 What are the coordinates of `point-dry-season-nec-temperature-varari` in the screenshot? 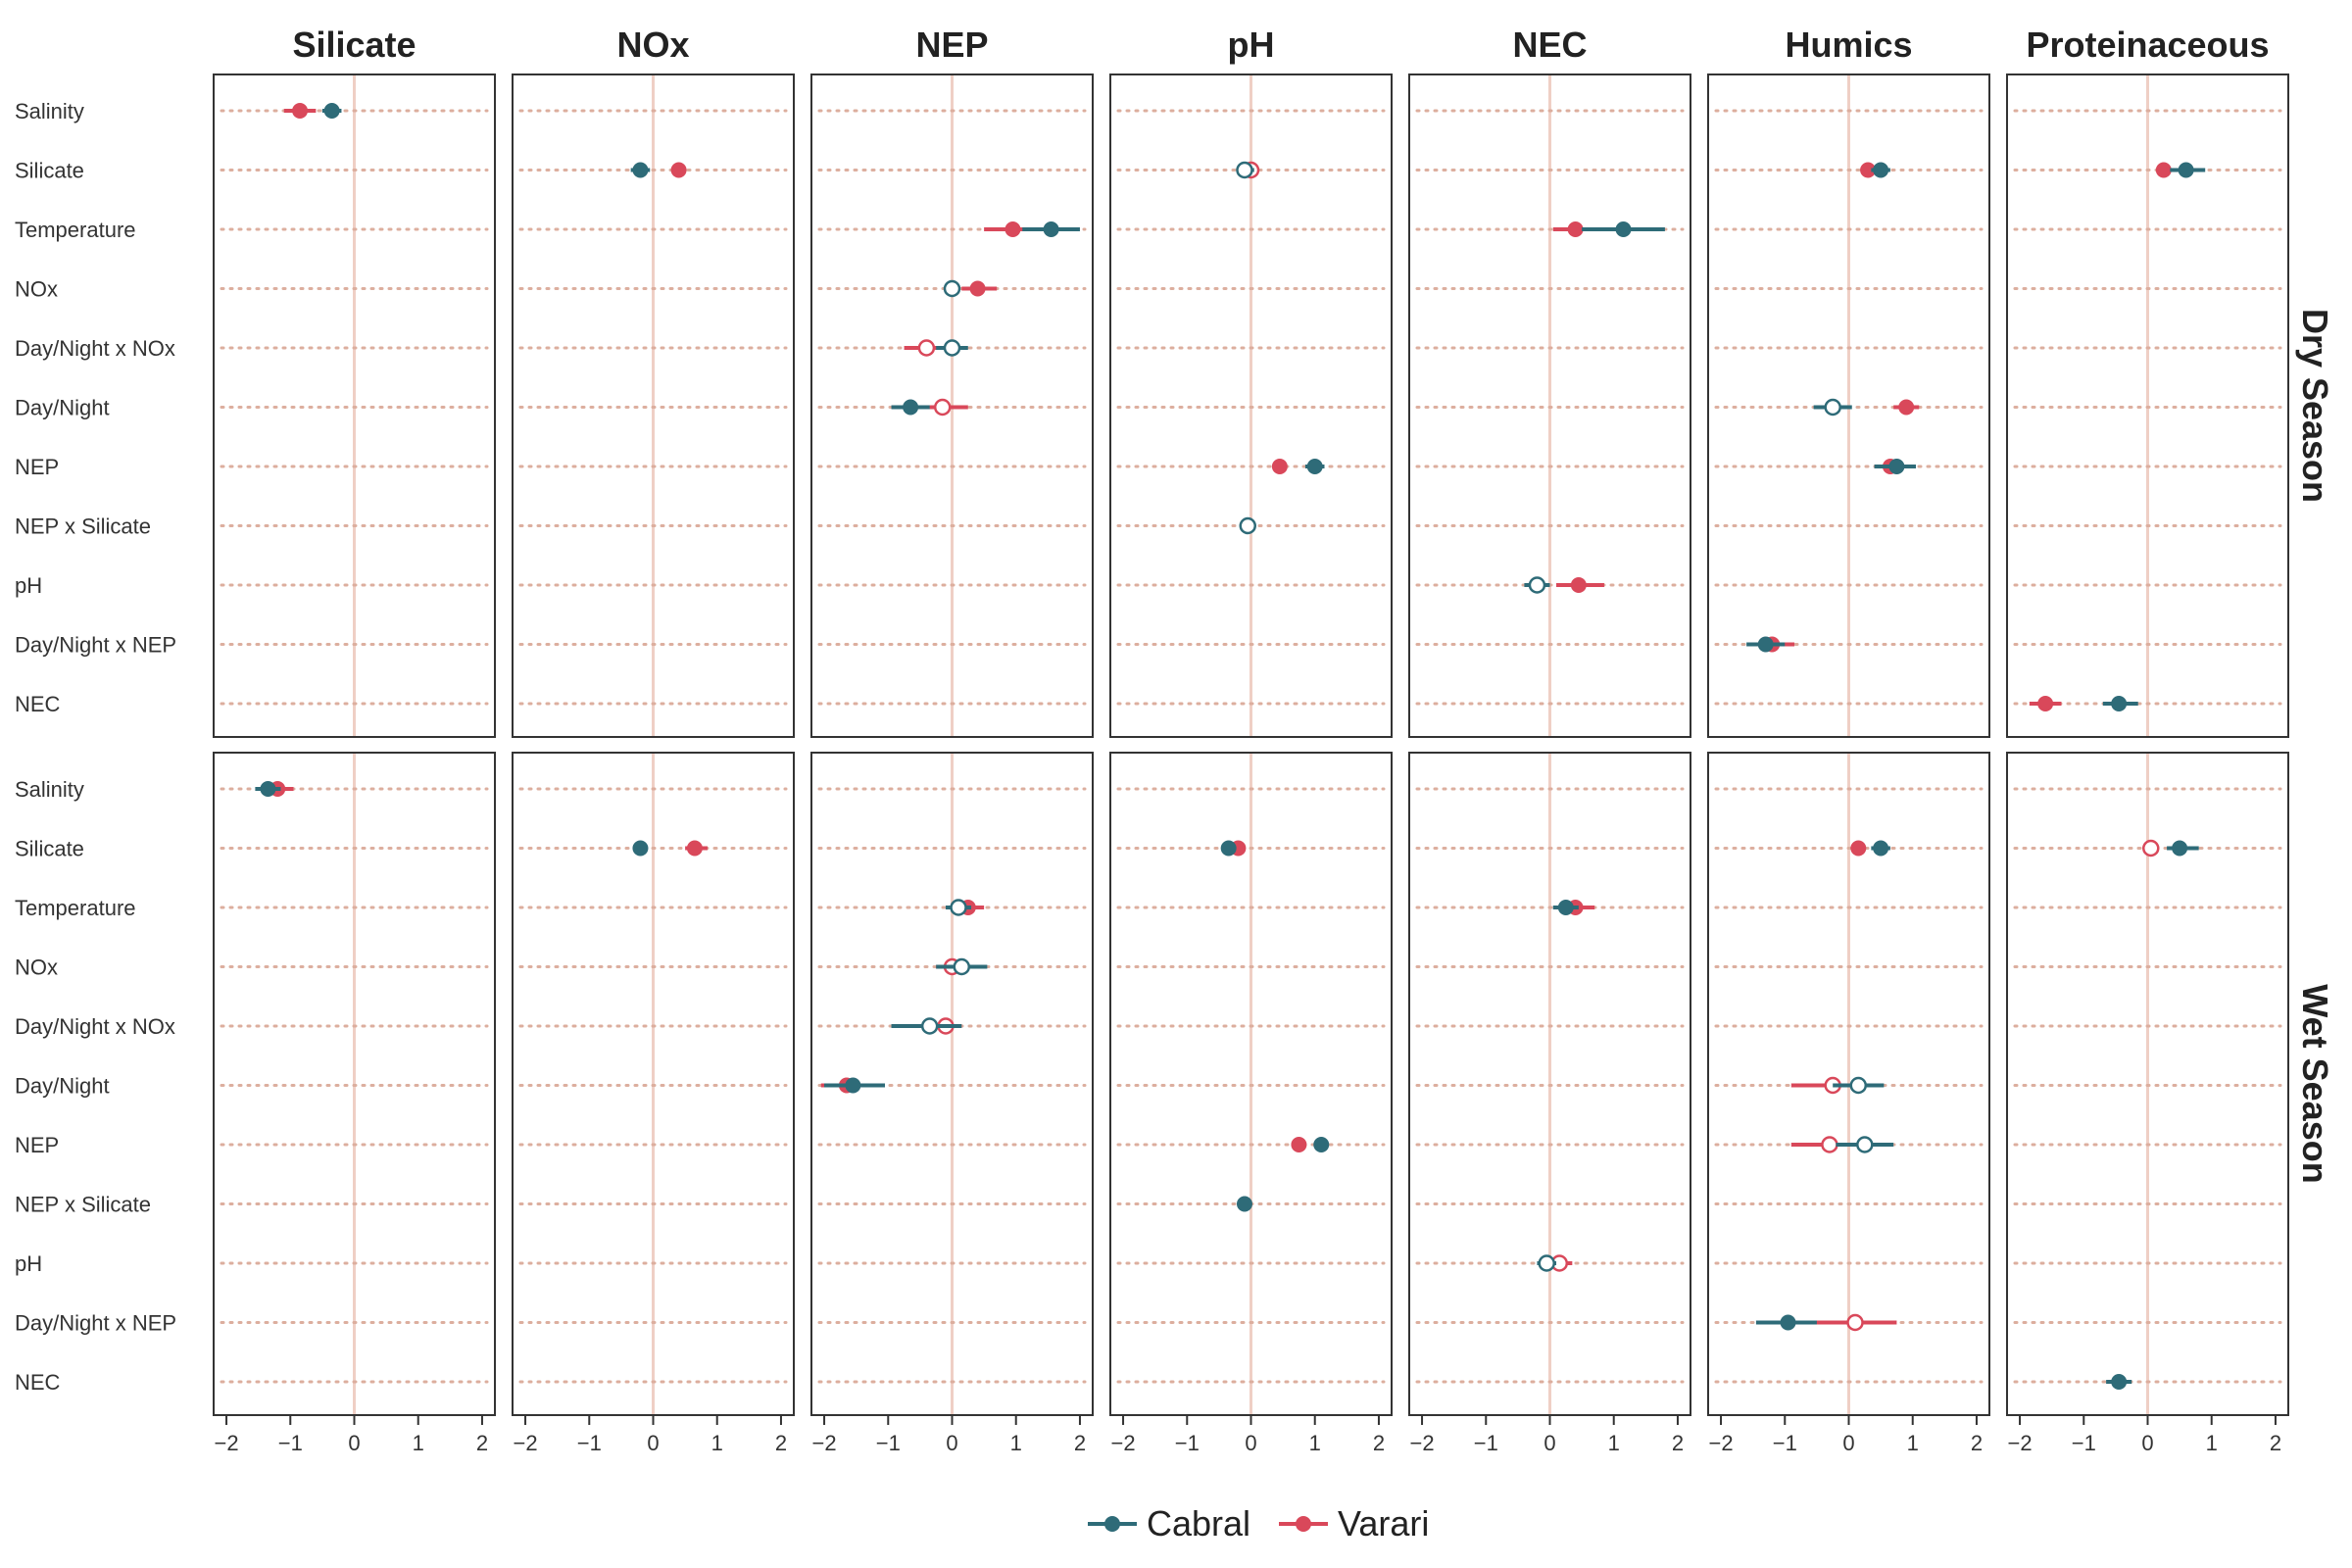 It's located at (1575, 229).